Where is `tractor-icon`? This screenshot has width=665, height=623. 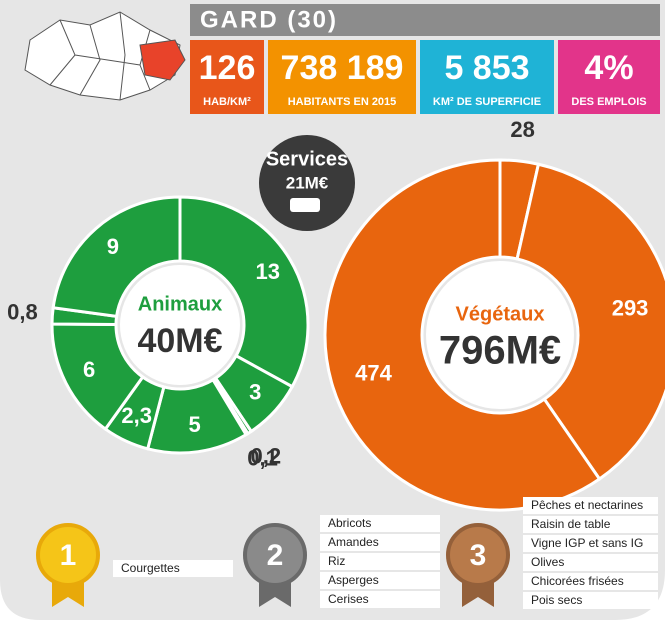 tractor-icon is located at coordinates (305, 205).